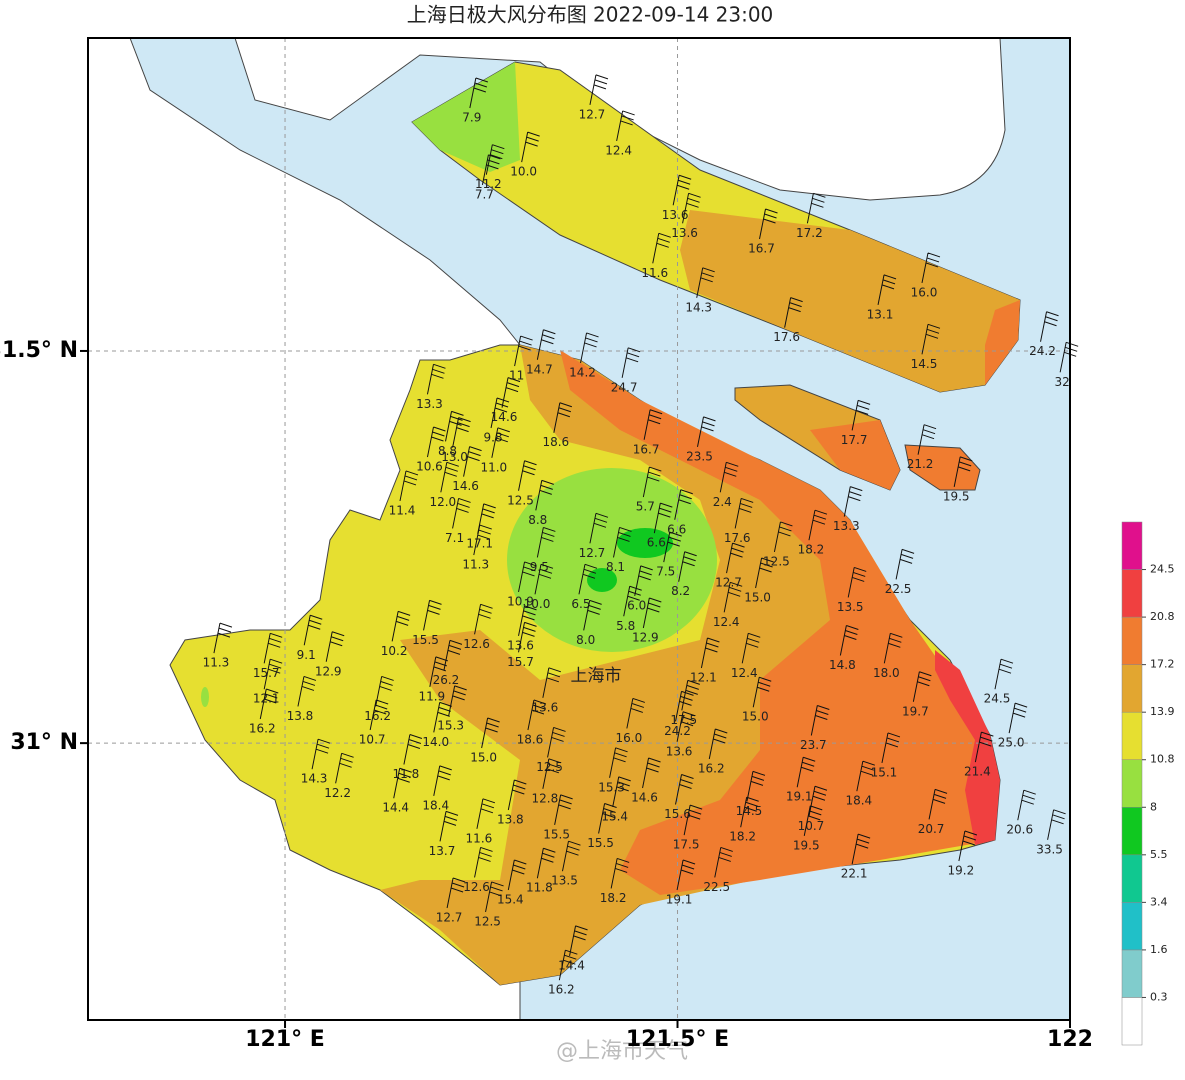 This screenshot has width=1185, height=1080. I want to click on watermark: @上海市天气, so click(622, 1051).